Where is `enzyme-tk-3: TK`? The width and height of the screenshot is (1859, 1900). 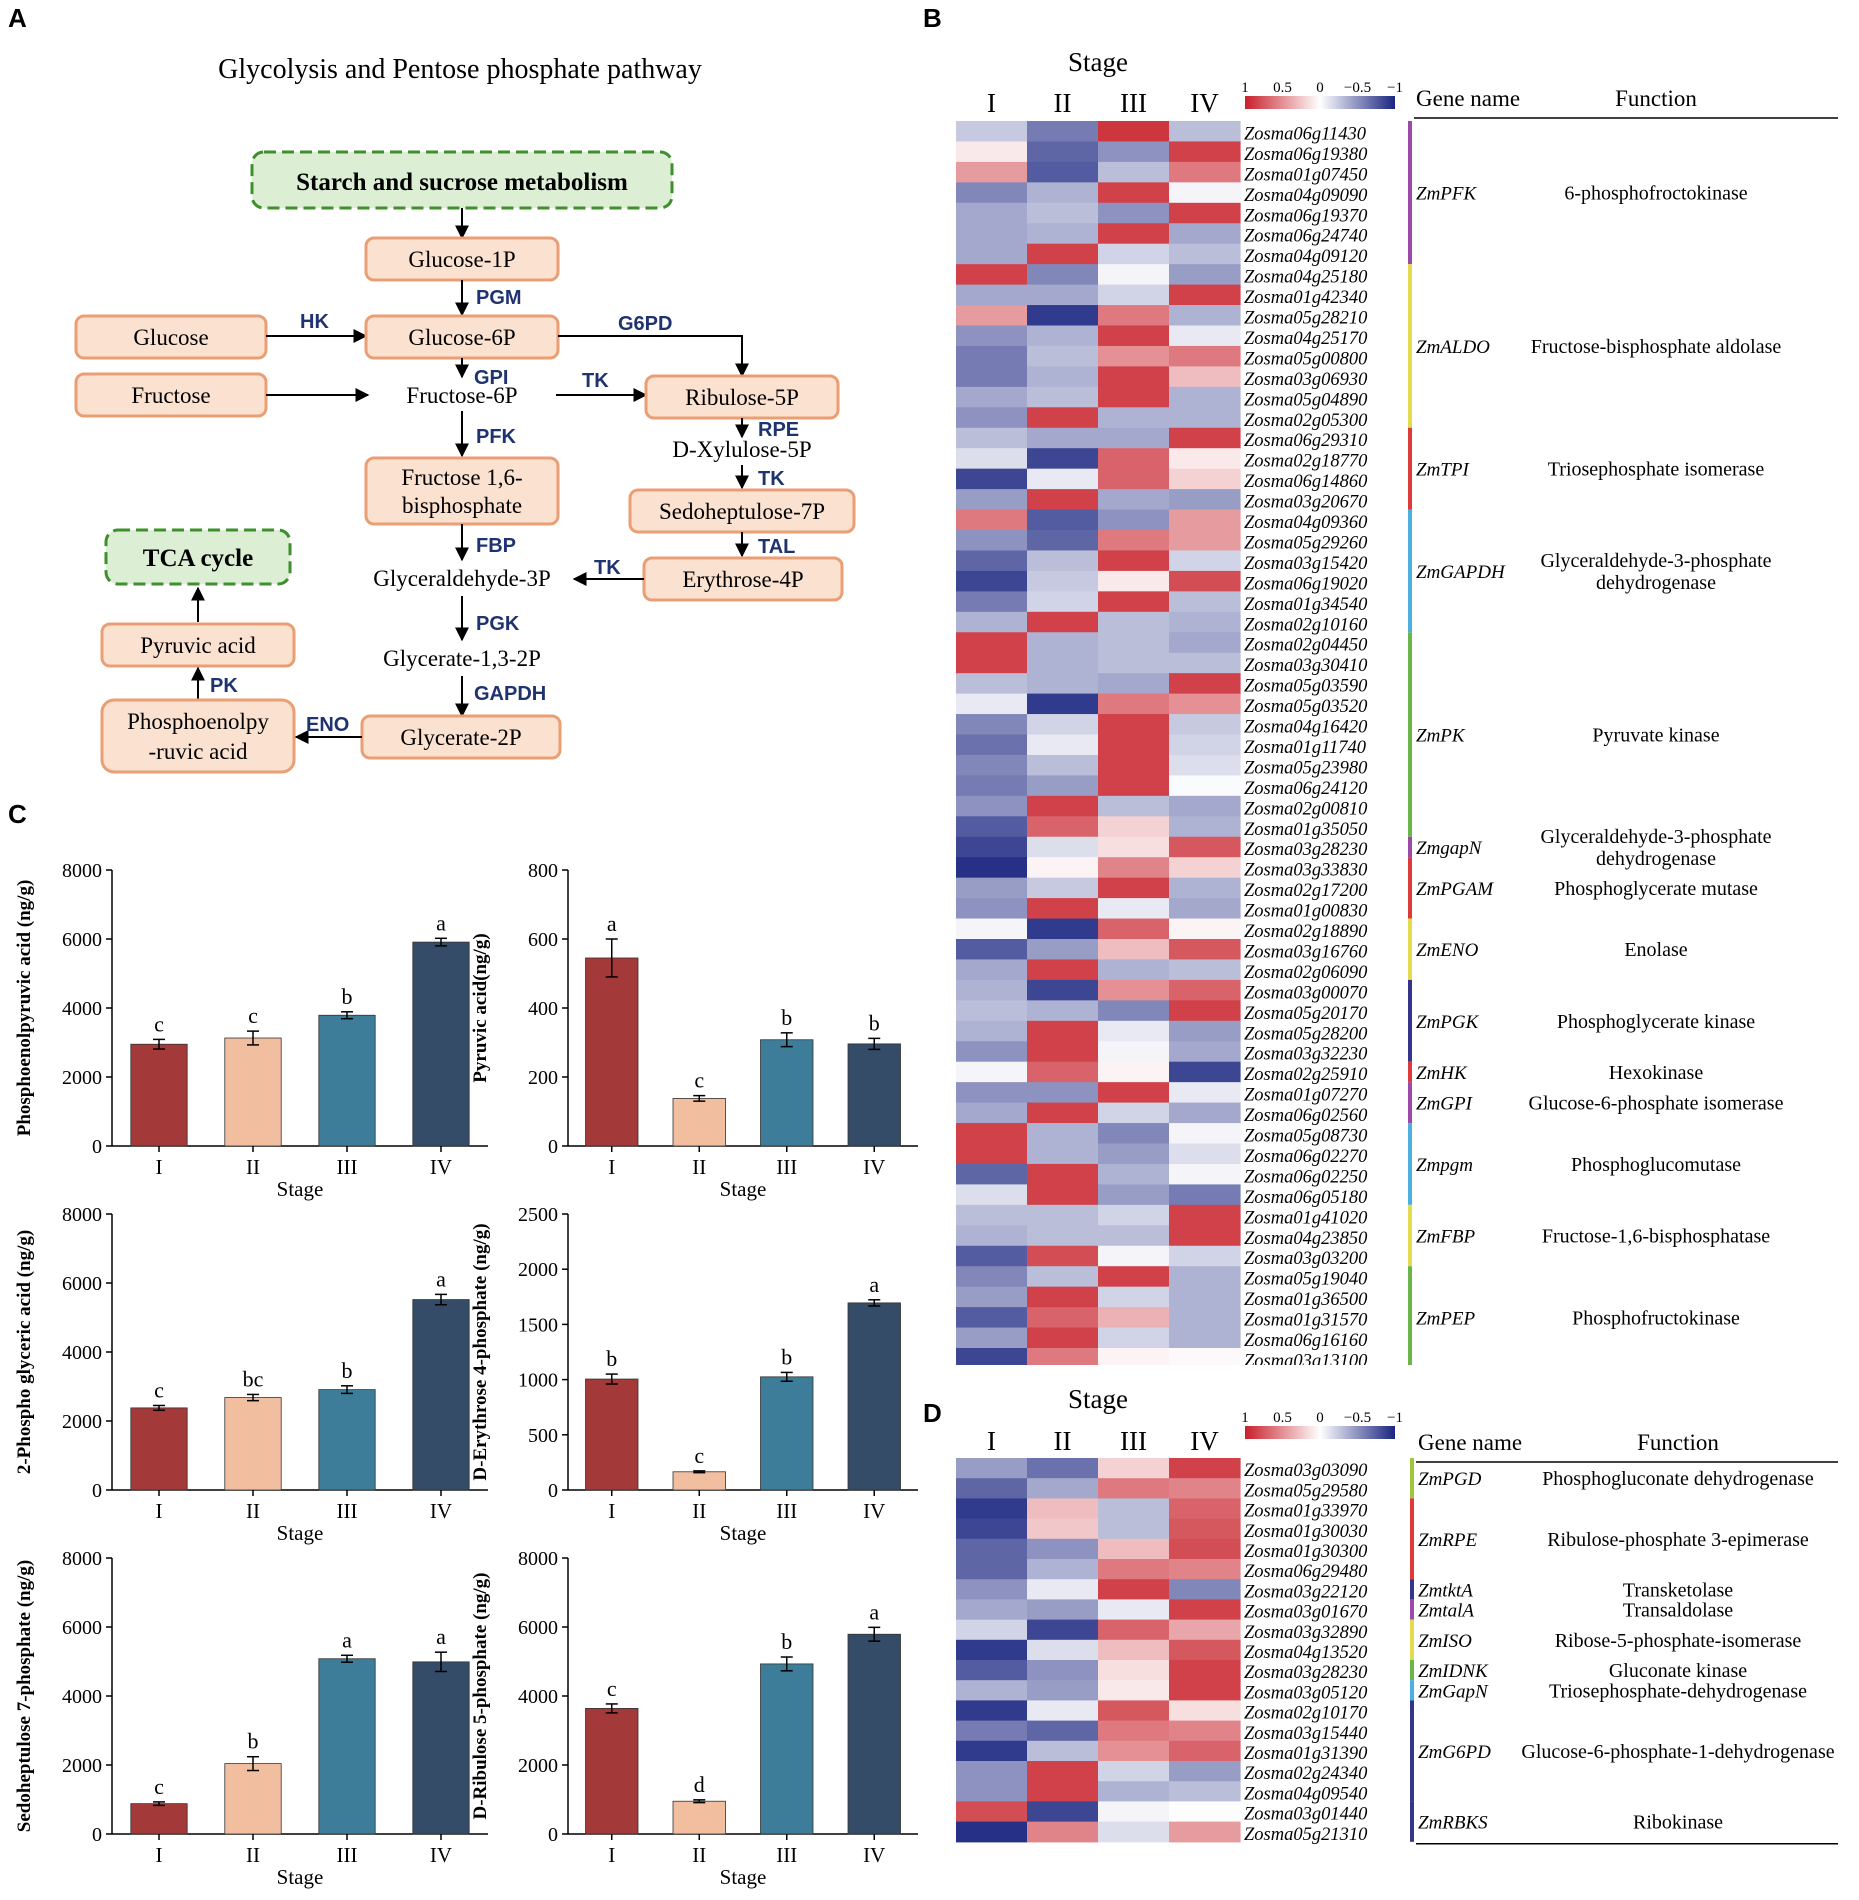
enzyme-tk-3: TK is located at coordinates (607, 568).